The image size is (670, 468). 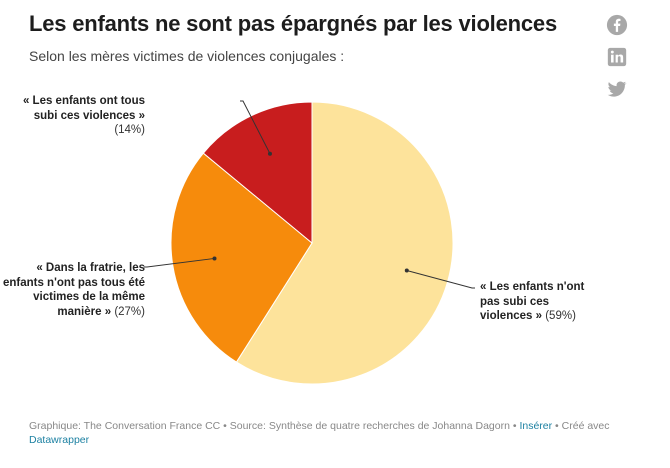 I want to click on insert-link: Insérer, so click(x=536, y=426).